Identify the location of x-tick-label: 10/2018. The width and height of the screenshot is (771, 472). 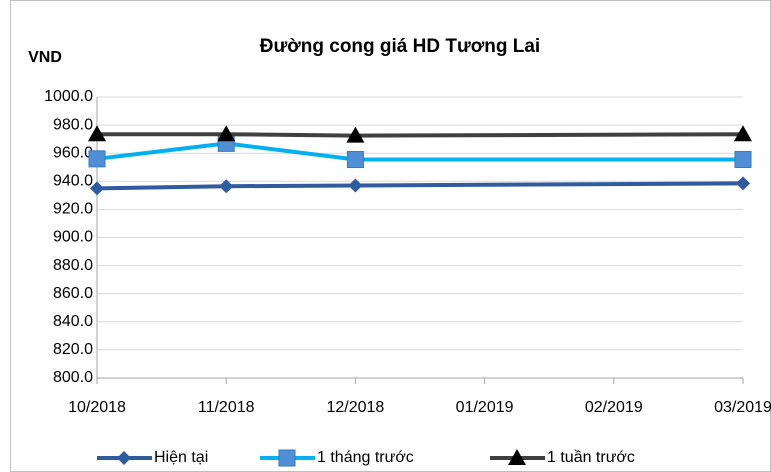
(97, 407).